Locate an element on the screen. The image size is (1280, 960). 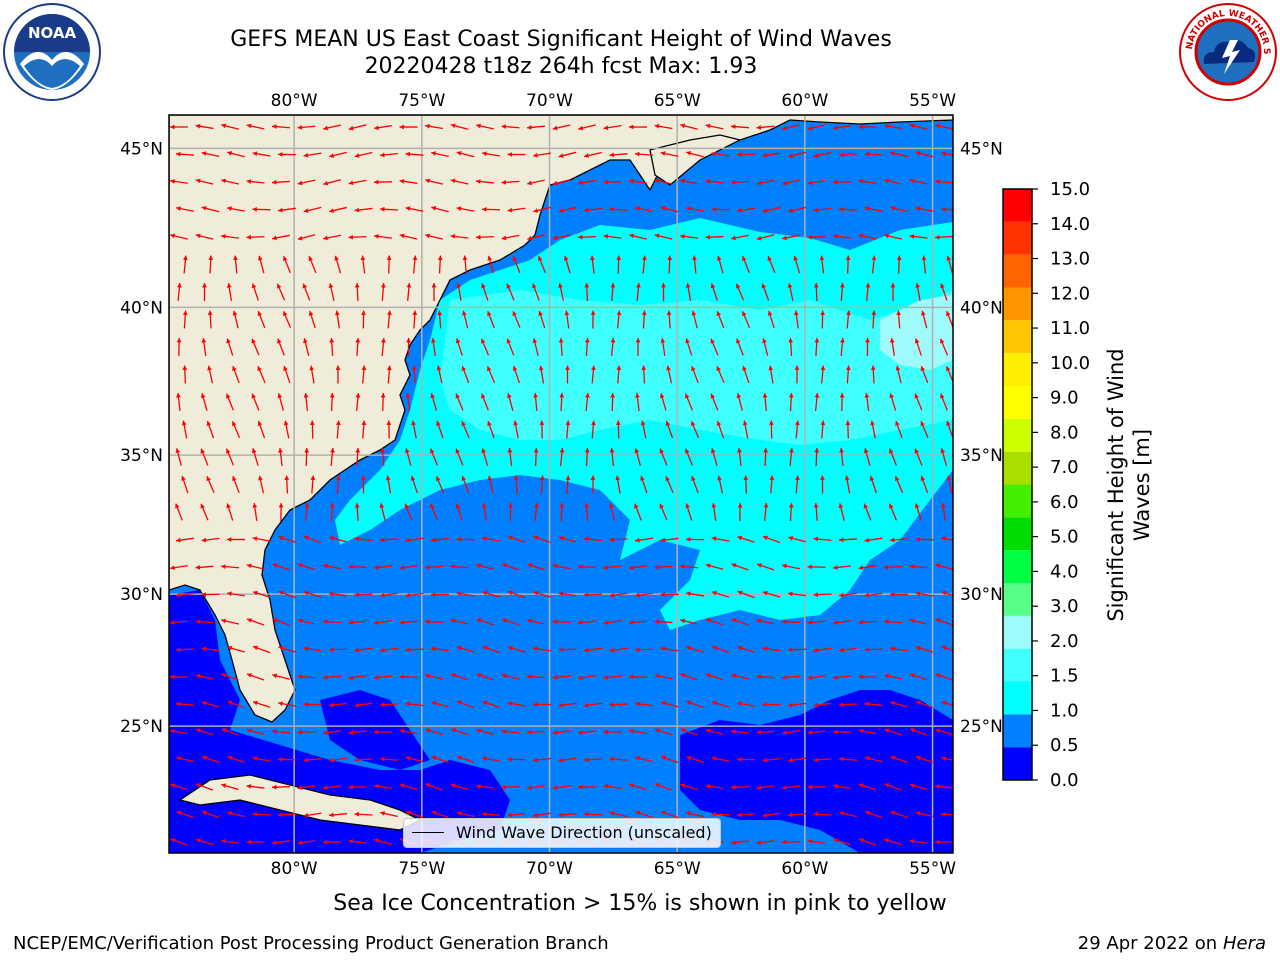
lon-label-bottom-5: 55°W is located at coordinates (932, 869).